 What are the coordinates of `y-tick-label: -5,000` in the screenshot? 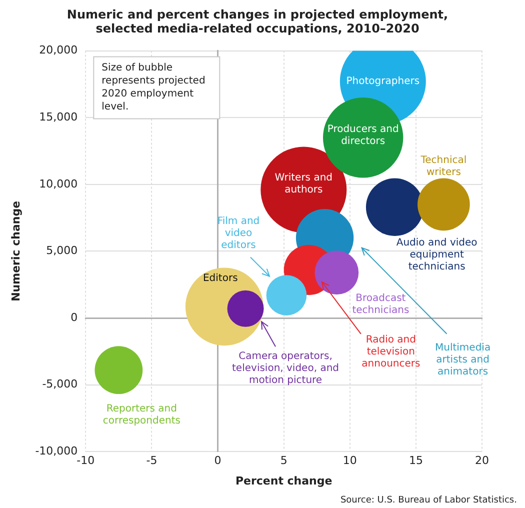 It's located at (60, 384).